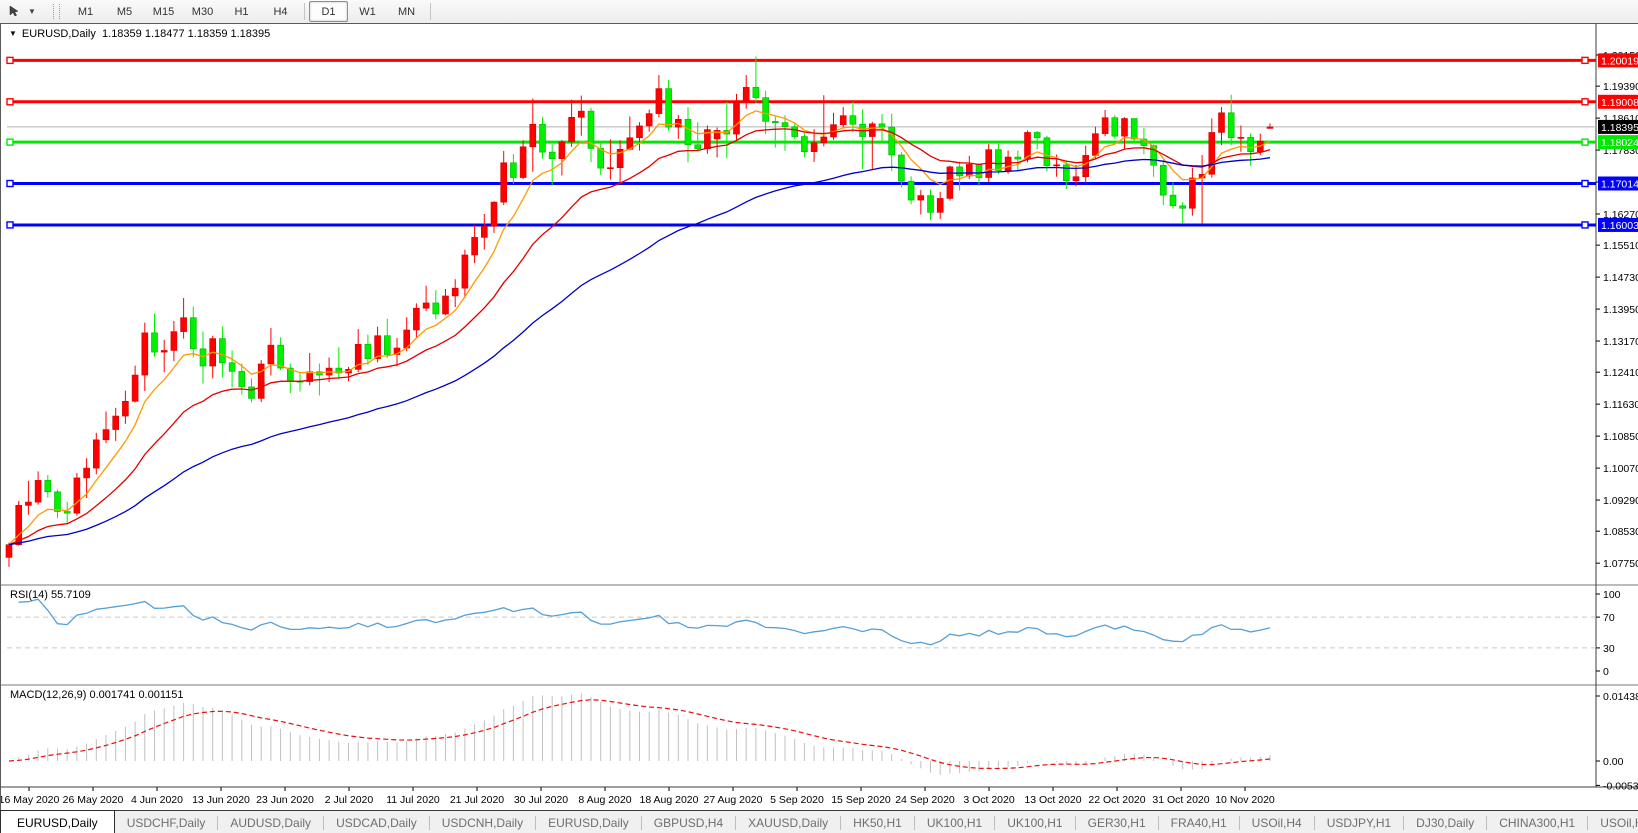 The image size is (1638, 833). Describe the element at coordinates (328, 11) in the screenshot. I see `timeframe-button-d1: D1` at that location.